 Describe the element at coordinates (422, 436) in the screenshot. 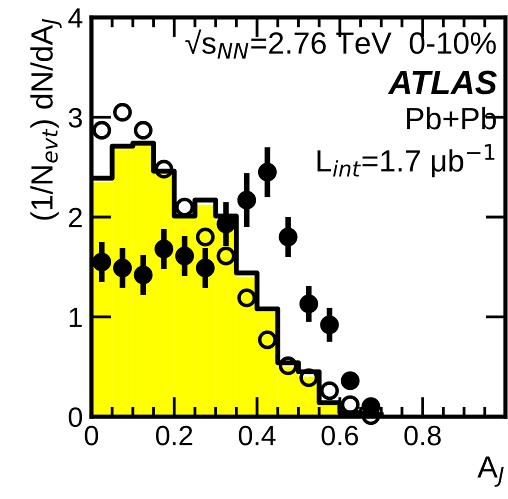

I see `x-tick-label: 0.8` at that location.